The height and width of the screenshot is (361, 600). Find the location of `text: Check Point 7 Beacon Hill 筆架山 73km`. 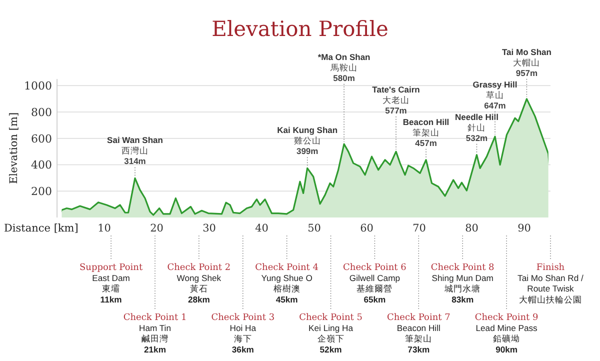

text: Check Point 7 Beacon Hill 筆架山 73km is located at coordinates (418, 333).